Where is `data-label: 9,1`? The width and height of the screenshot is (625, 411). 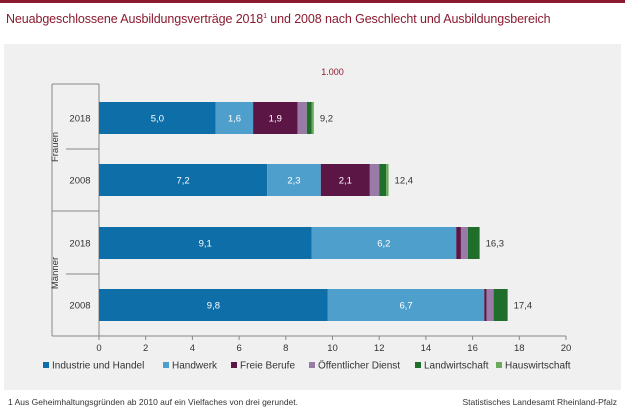 data-label: 9,1 is located at coordinates (205, 244).